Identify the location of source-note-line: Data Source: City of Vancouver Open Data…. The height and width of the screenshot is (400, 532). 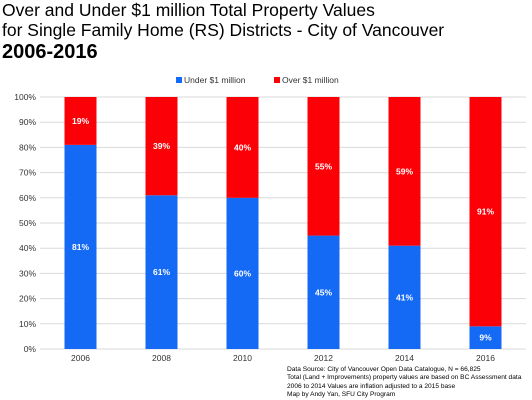
(384, 369).